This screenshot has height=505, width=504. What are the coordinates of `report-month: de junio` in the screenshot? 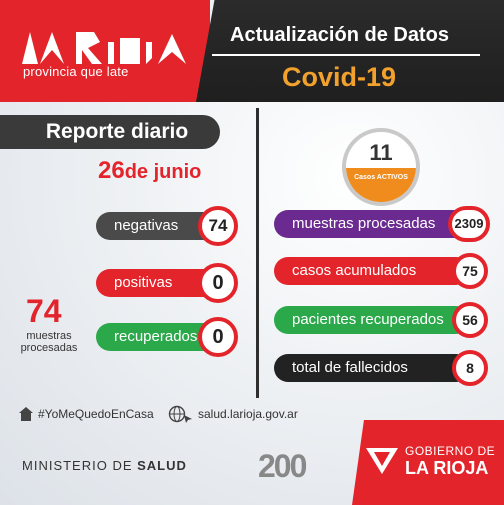 It's located at (163, 172).